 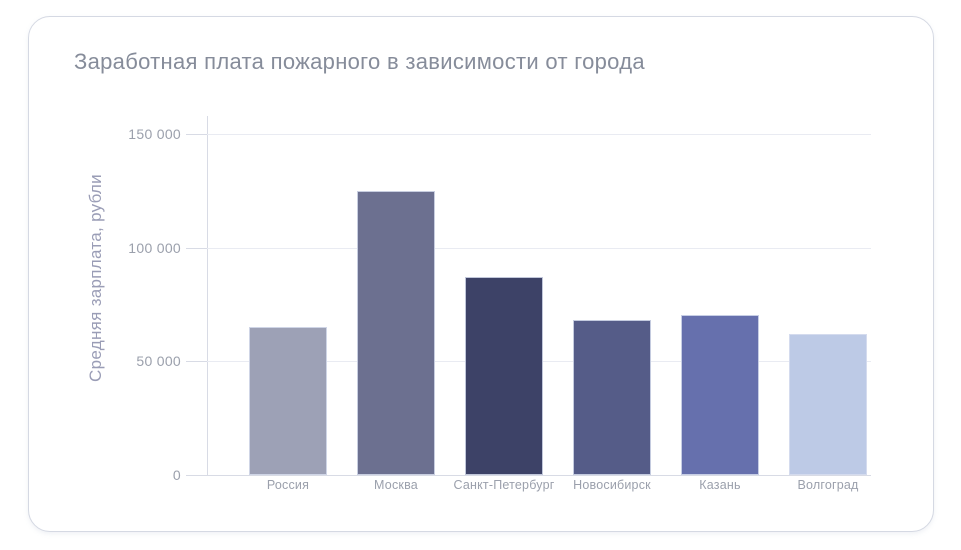 I want to click on y-axis-tick-label: 50 000, so click(x=158, y=361).